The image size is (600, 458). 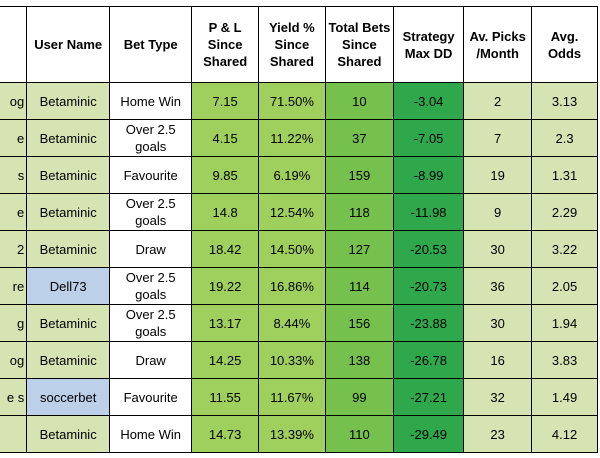 I want to click on cell-max-dd: -20.73, so click(x=429, y=286).